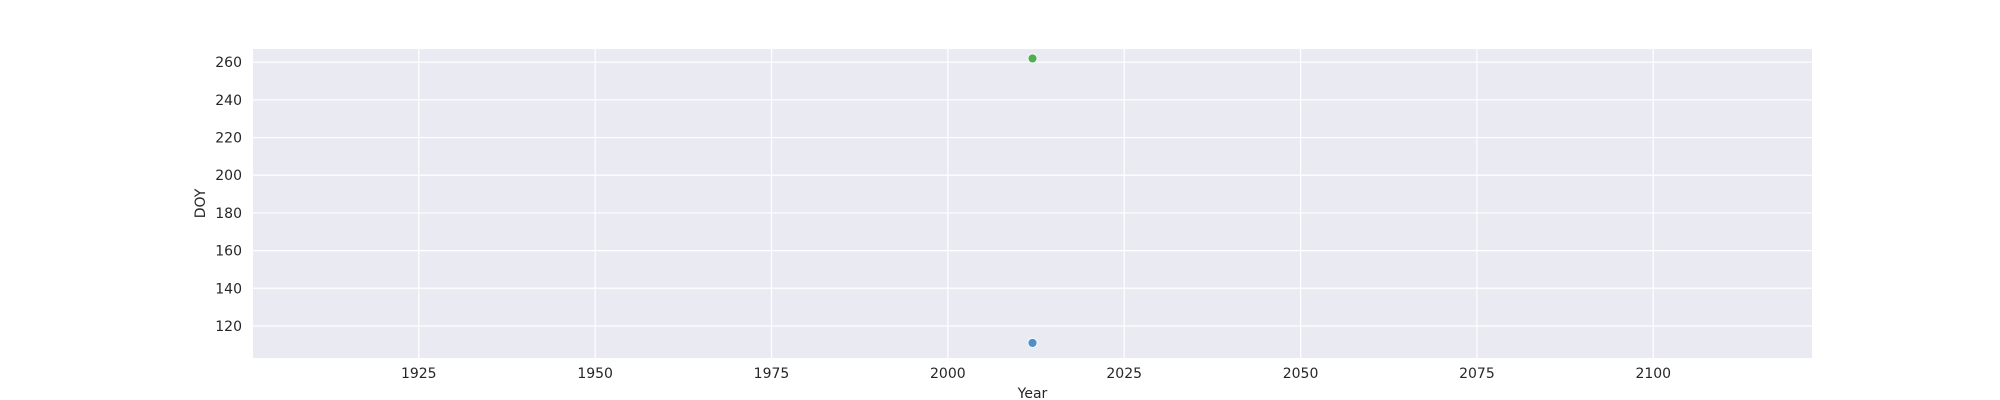 This screenshot has width=2000, height=400. What do you see at coordinates (228, 63) in the screenshot?
I see `y-tick-label: 260` at bounding box center [228, 63].